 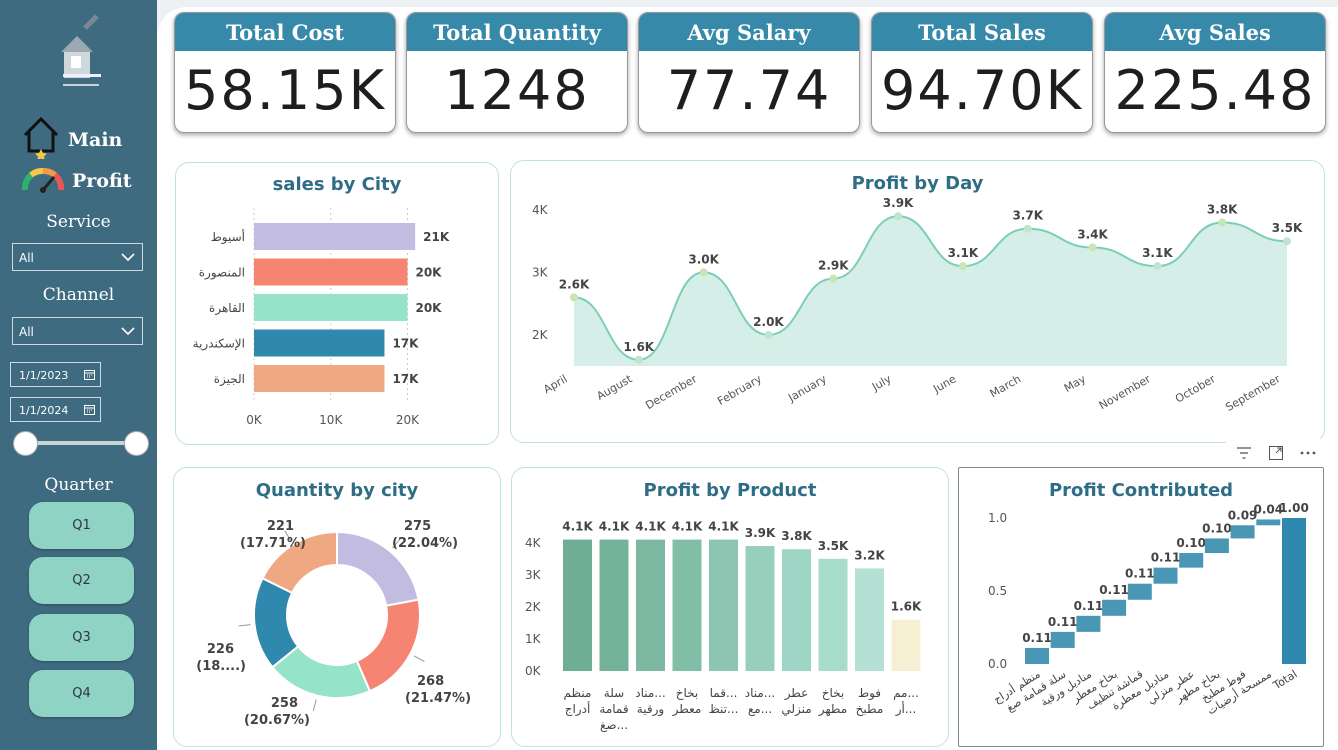 I want to click on end-date-value: 1/1/2024, so click(x=44, y=410).